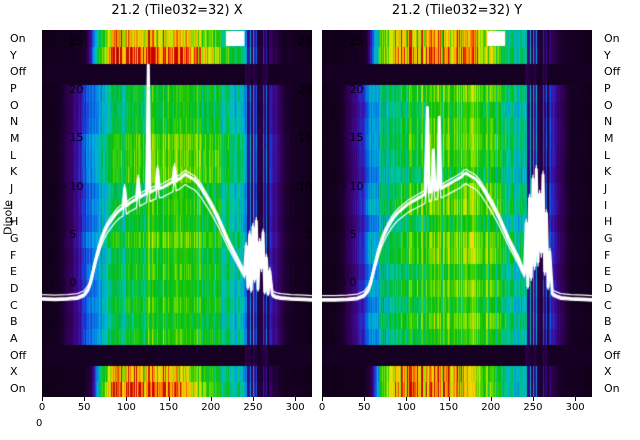 The image size is (640, 440). I want to click on row-label-left-d-15: D, so click(14, 289).